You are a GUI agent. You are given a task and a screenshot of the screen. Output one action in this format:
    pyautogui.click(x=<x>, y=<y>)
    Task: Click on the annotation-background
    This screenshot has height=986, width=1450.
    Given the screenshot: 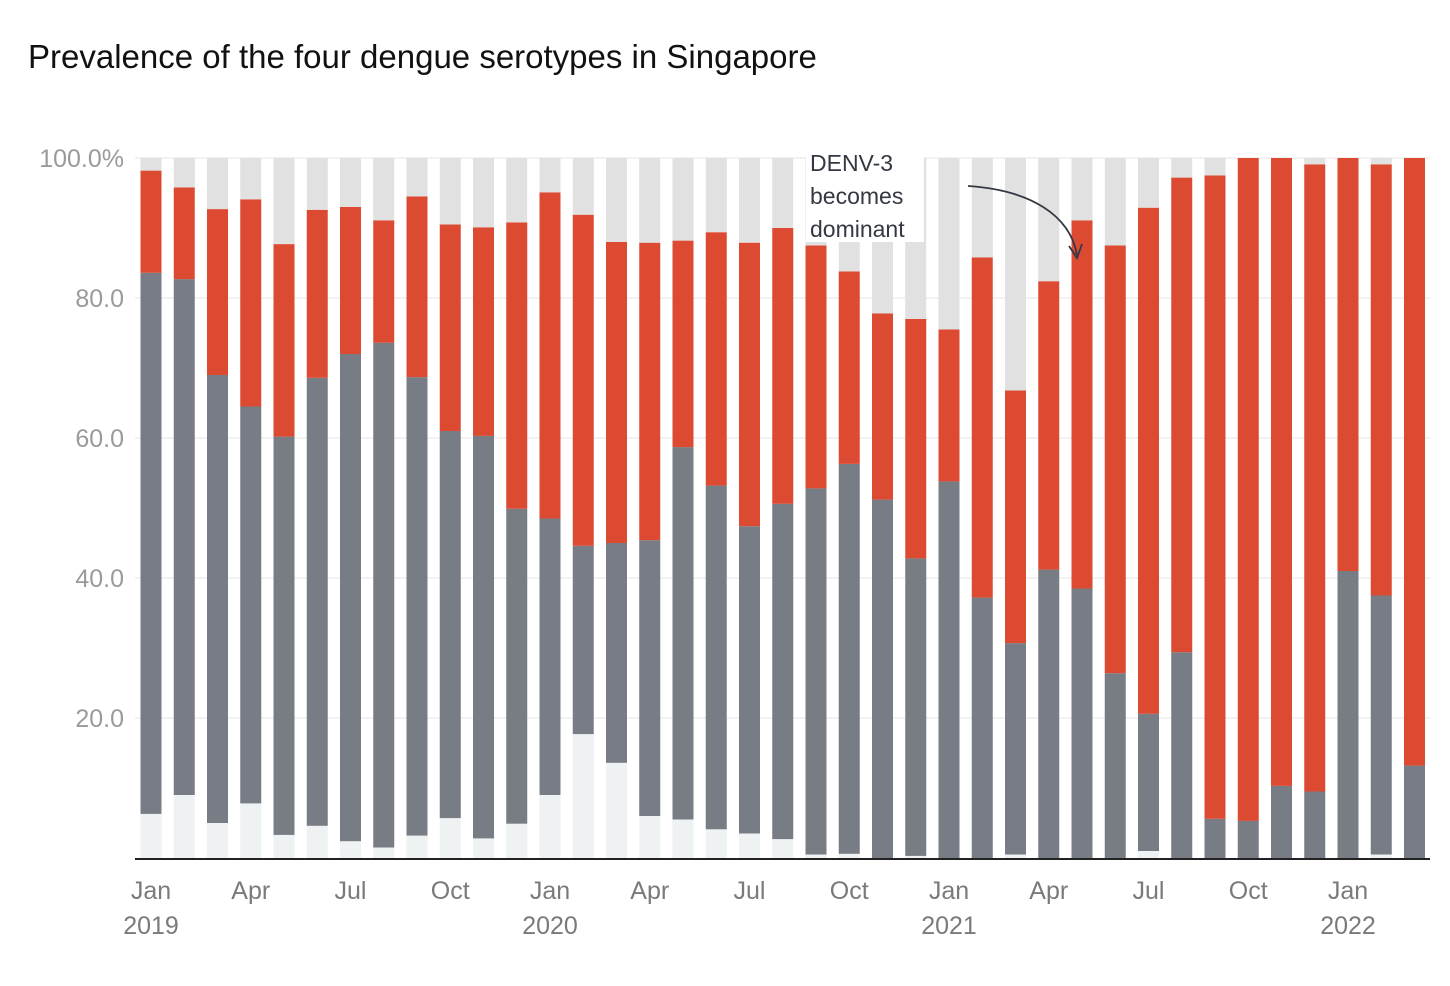 What is the action you would take?
    pyautogui.click(x=865, y=196)
    